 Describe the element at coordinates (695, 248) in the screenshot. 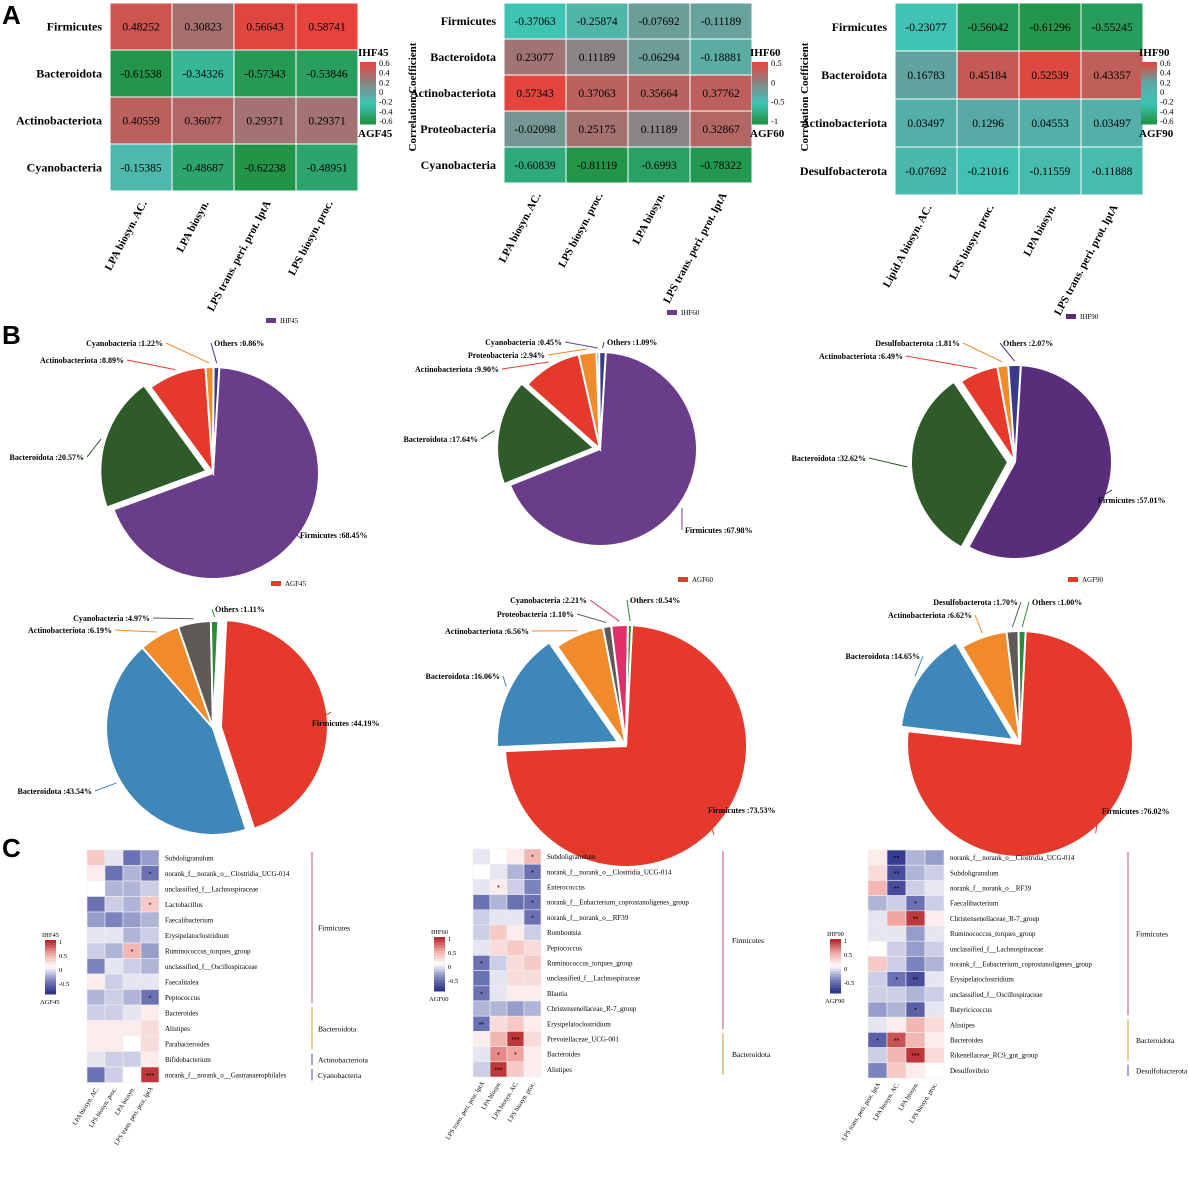

I see `col-label: LPS trans. peri. prot. lptA` at that location.